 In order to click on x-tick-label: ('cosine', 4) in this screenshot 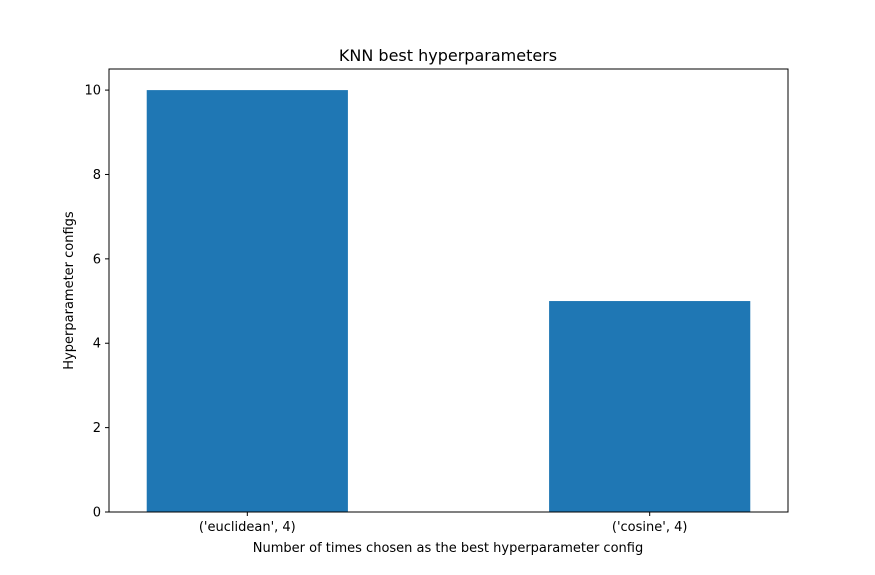, I will do `click(650, 527)`.